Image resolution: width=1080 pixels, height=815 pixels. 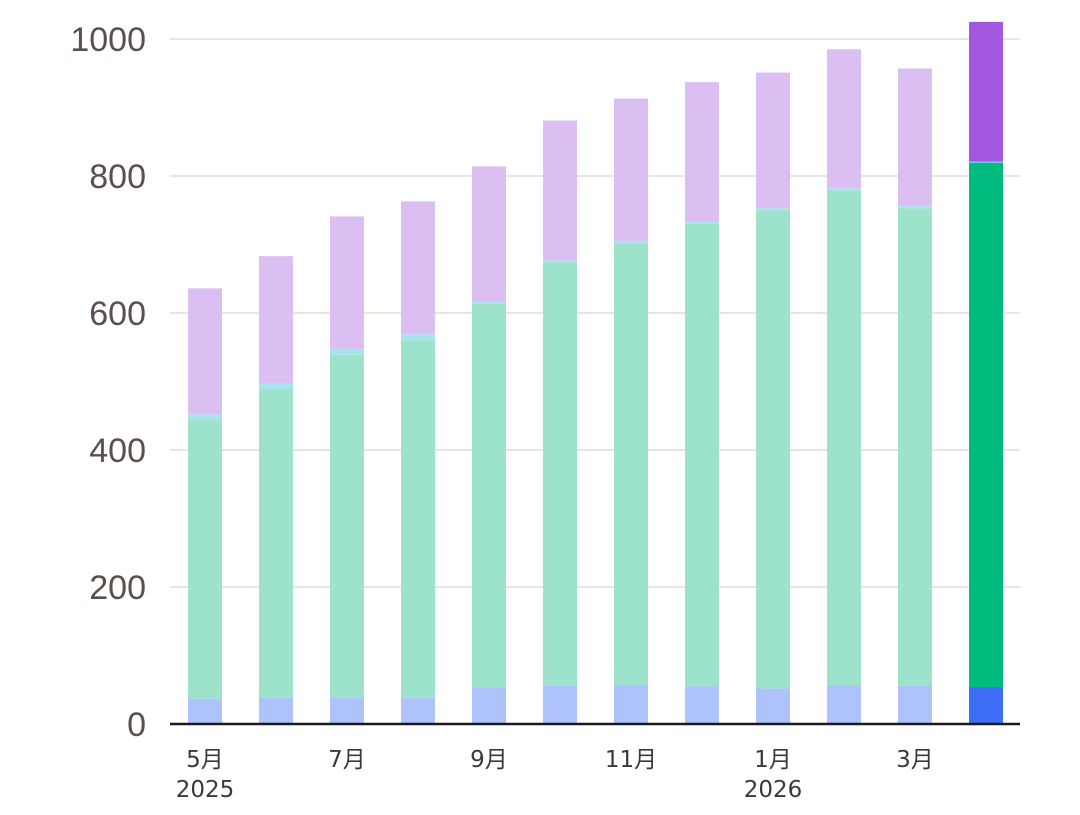 I want to click on y-tick-label: 800, so click(x=117, y=177).